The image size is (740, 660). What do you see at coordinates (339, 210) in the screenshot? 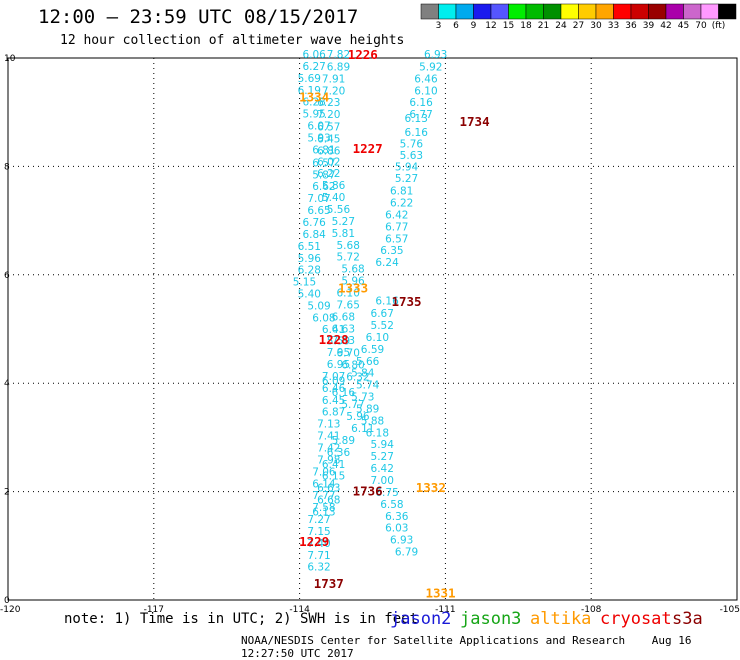
I see `swh-value-point: 5.56` at bounding box center [339, 210].